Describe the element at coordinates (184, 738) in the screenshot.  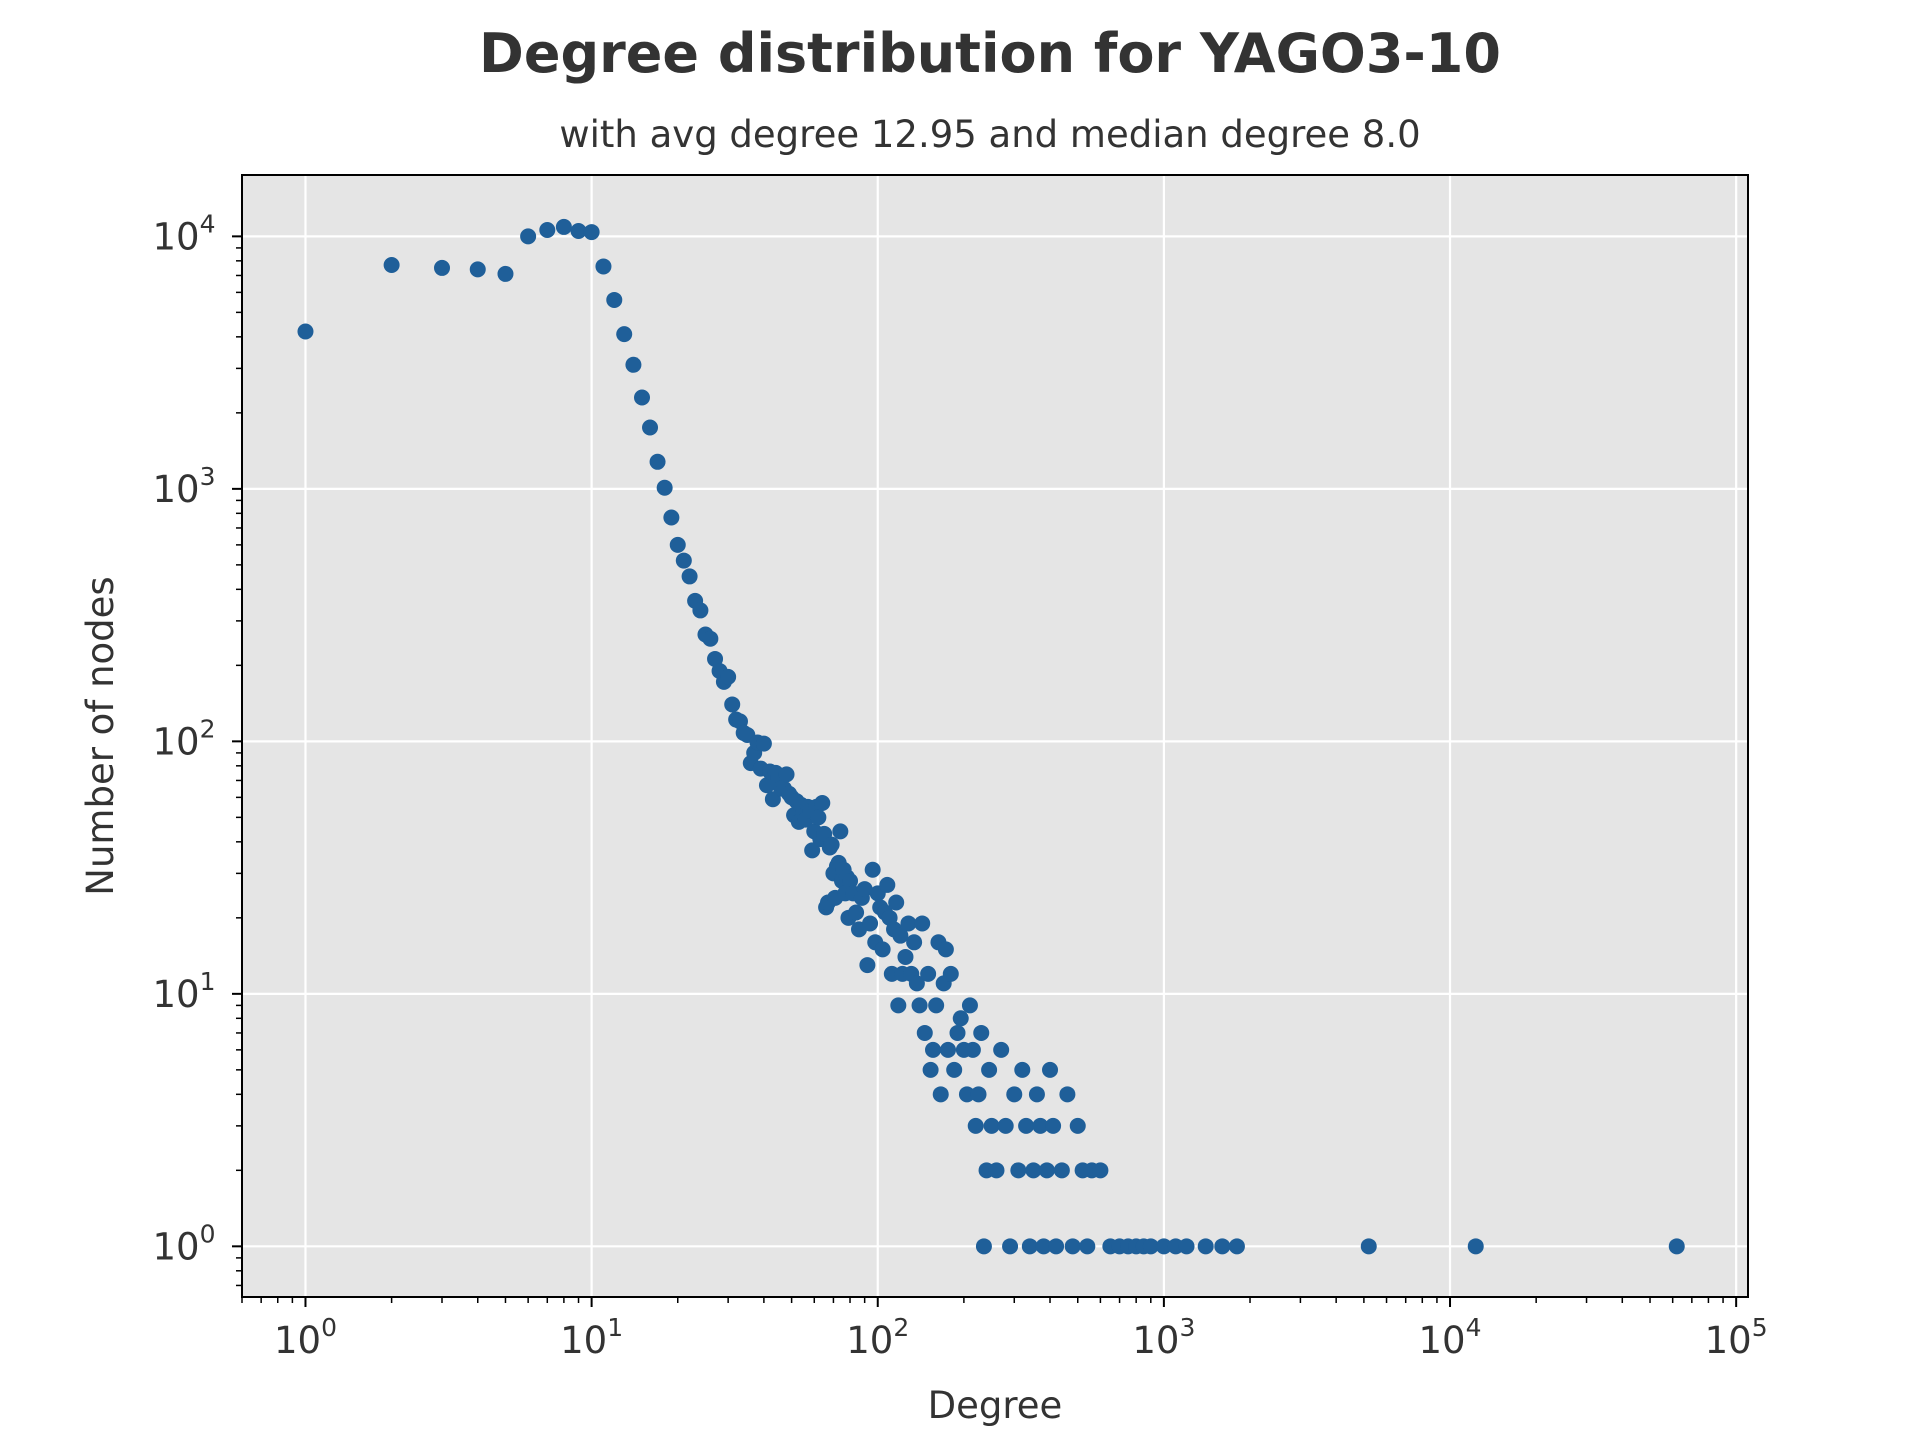
I see `y-tick-label: 10²` at that location.